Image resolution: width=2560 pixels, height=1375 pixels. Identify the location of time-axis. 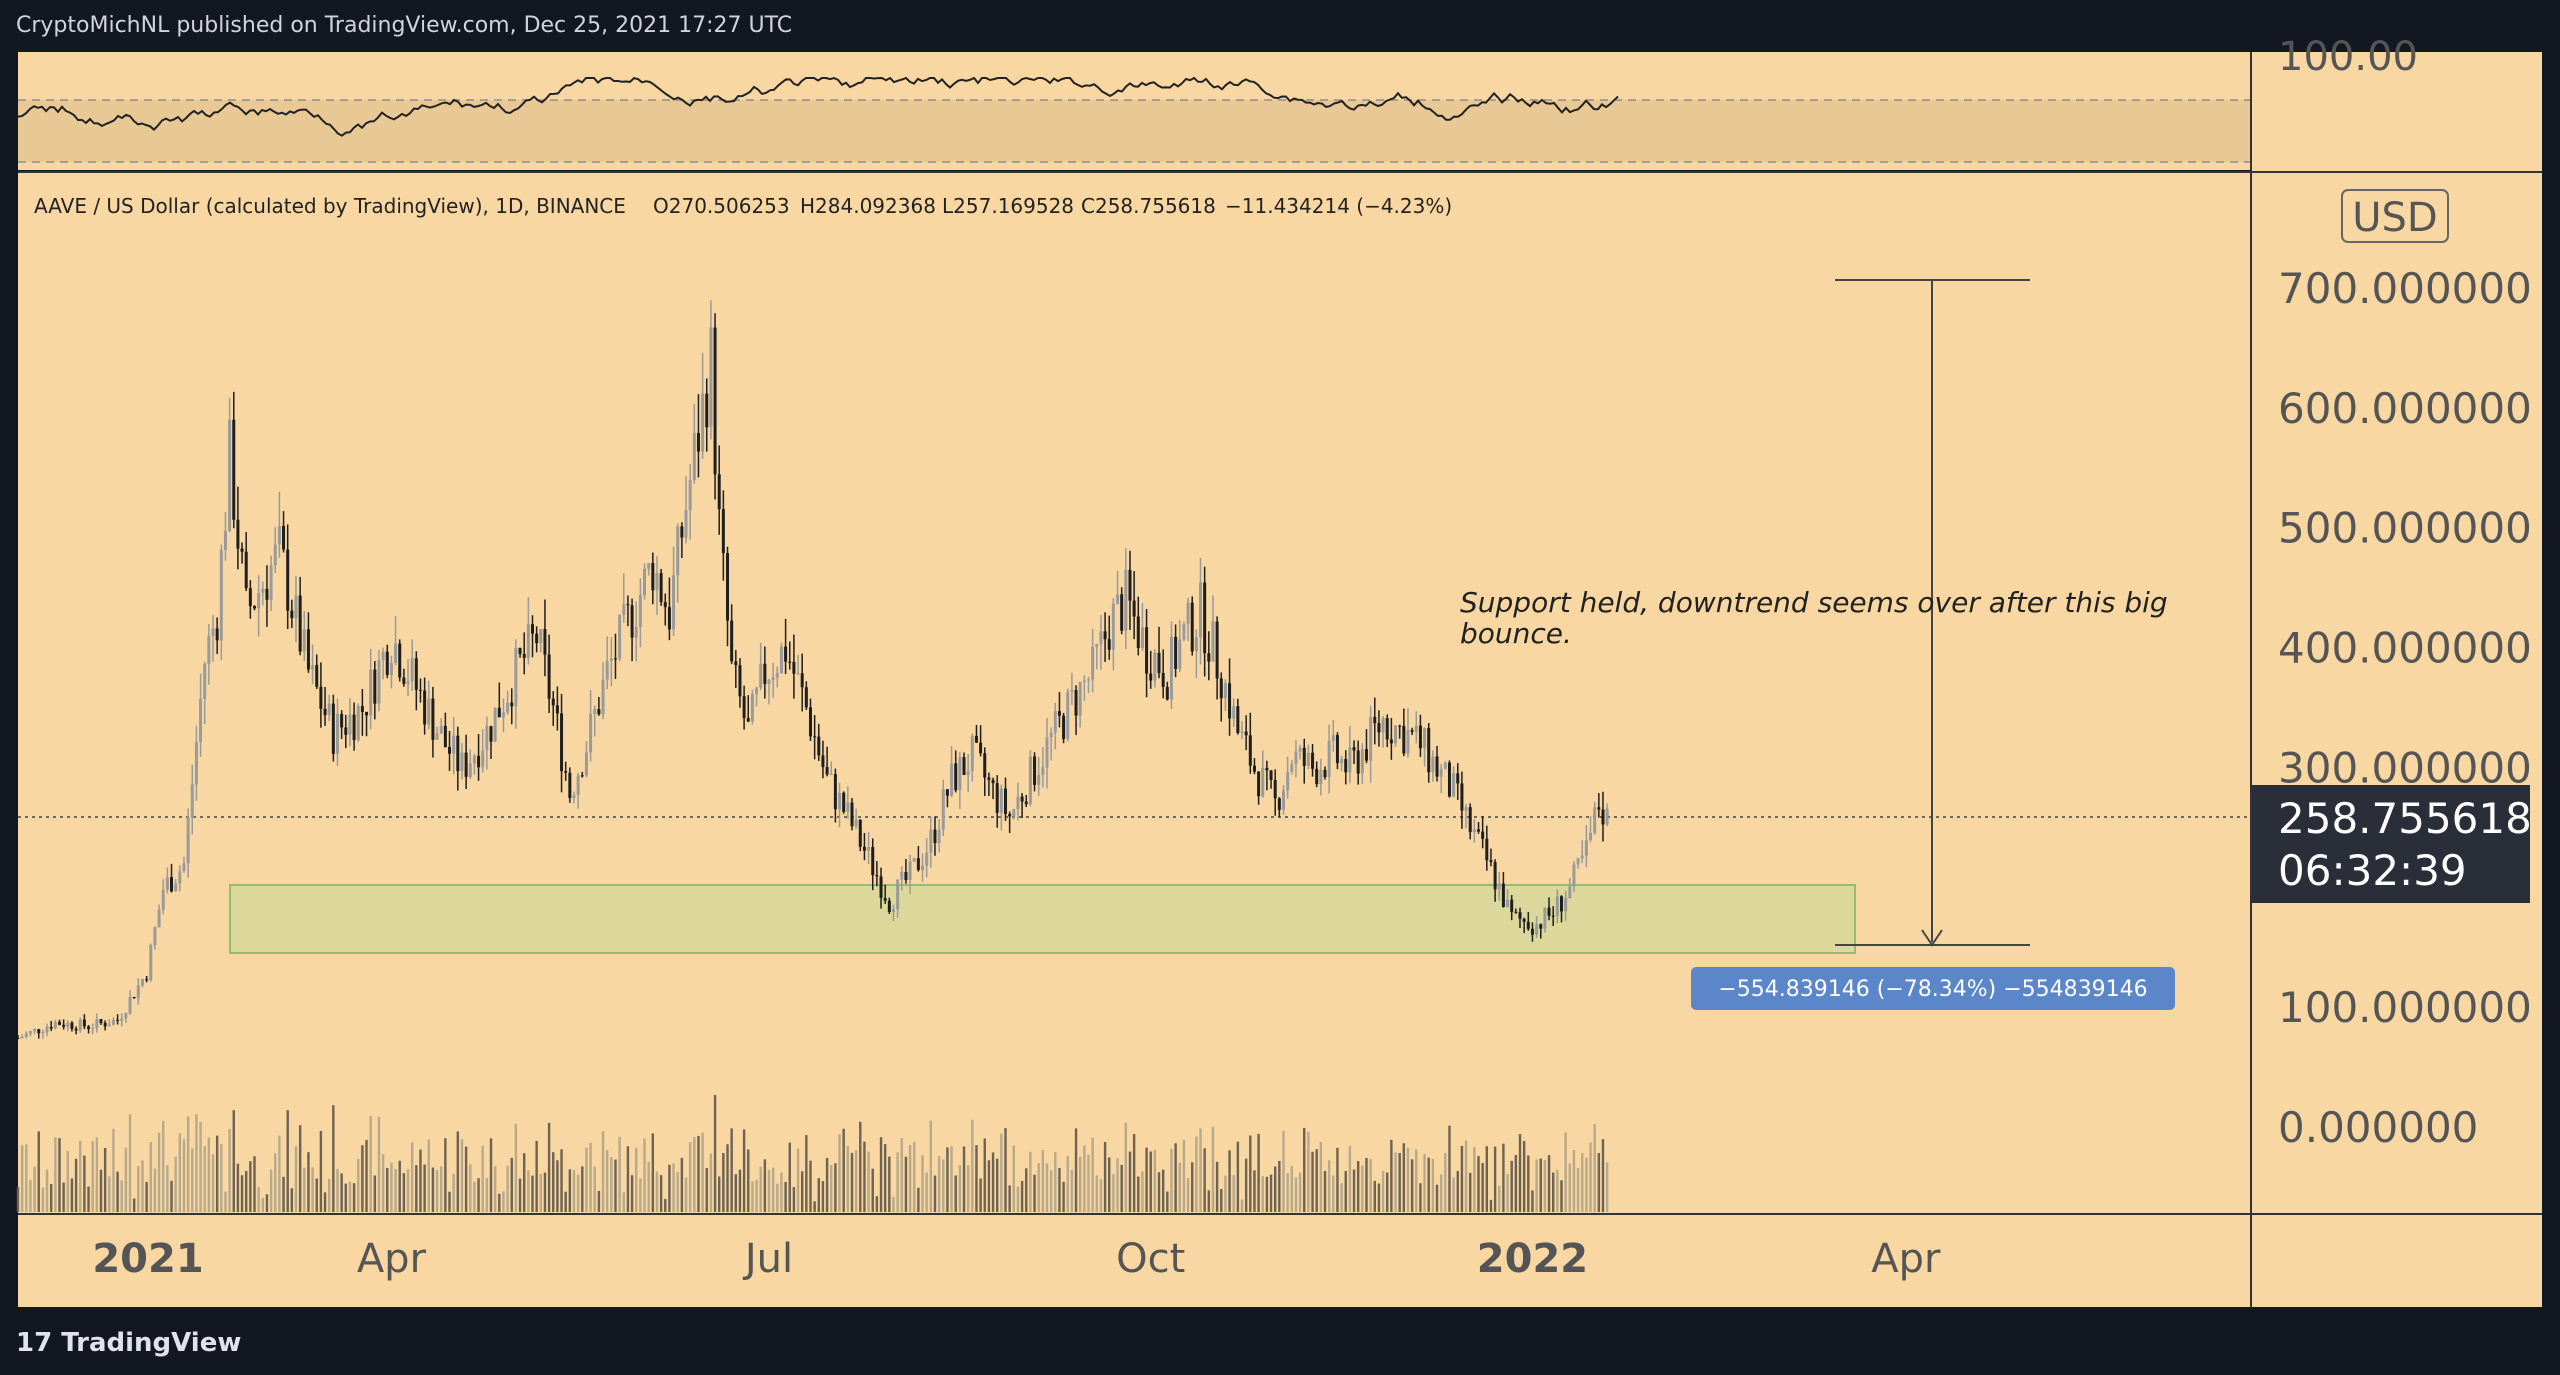
(1280, 1261).